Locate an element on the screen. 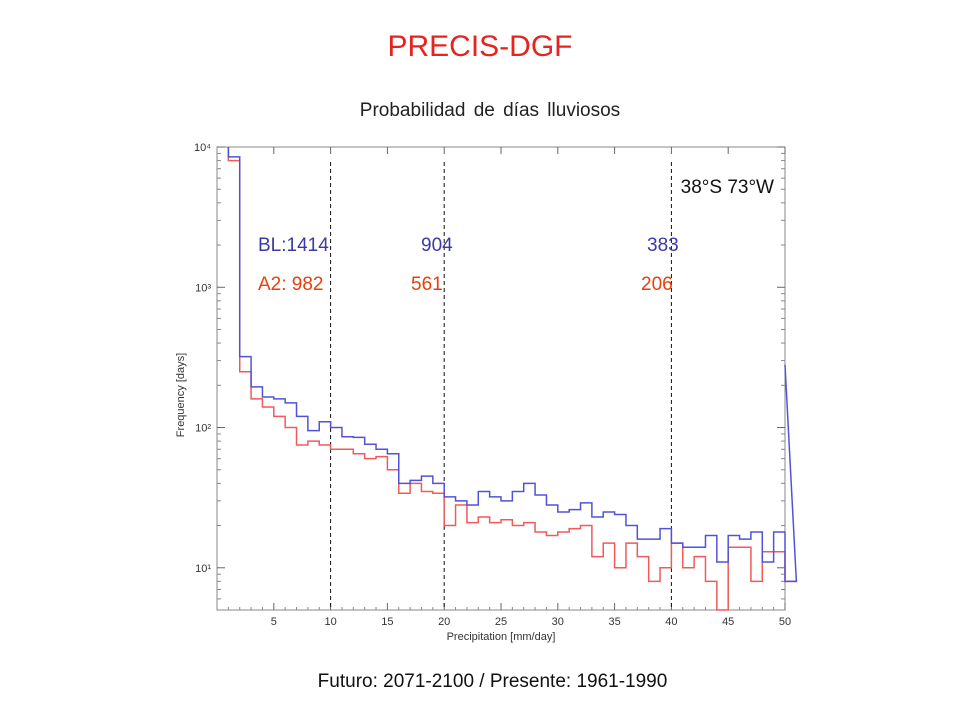  x-tick-label: 25 is located at coordinates (501, 622).